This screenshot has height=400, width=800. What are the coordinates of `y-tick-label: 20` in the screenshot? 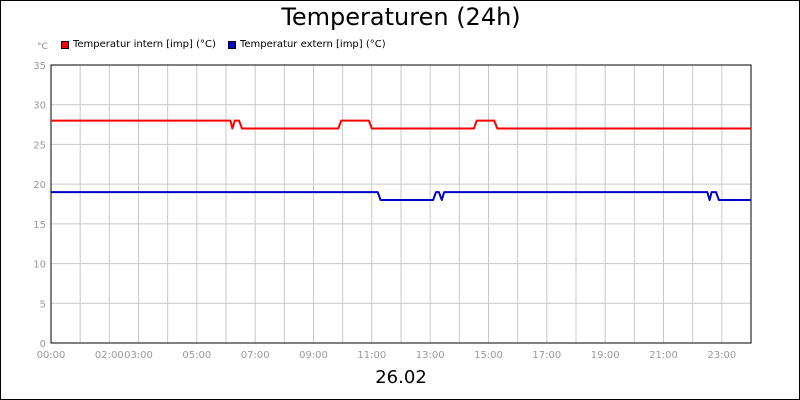 It's located at (39, 185).